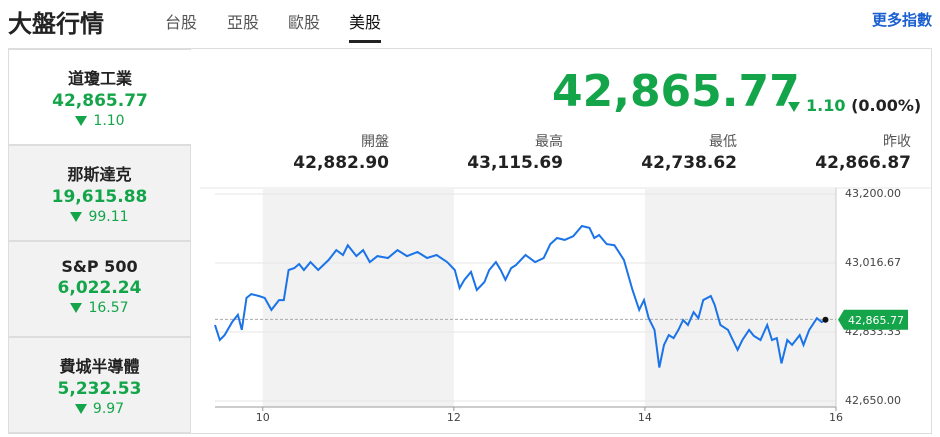 This screenshot has width=940, height=437. What do you see at coordinates (108, 217) in the screenshot?
I see `index-change-value: 99.11` at bounding box center [108, 217].